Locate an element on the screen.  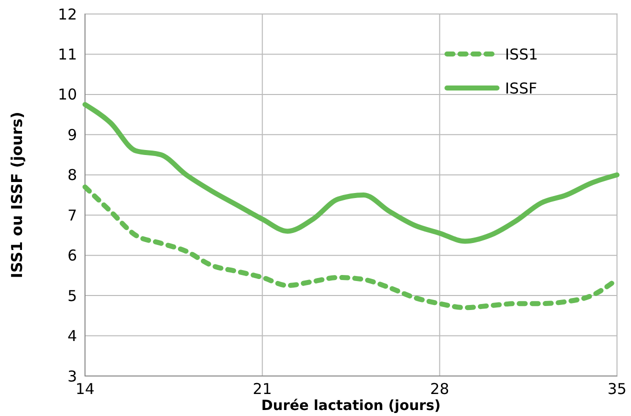
y-tick-label: 5 is located at coordinates (72, 295).